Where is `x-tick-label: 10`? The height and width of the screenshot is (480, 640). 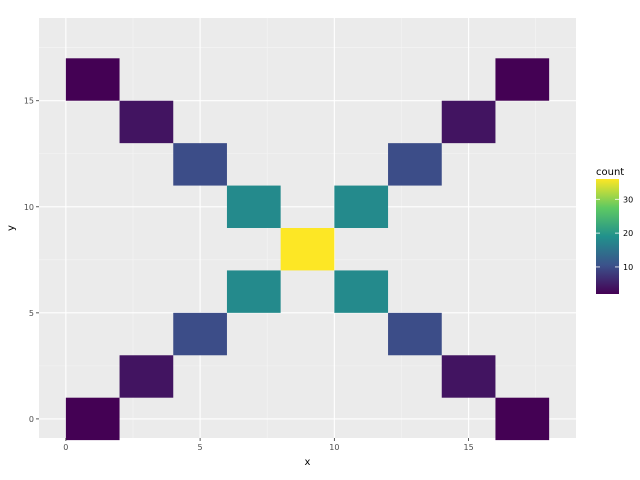
x-tick-label: 10 is located at coordinates (334, 447).